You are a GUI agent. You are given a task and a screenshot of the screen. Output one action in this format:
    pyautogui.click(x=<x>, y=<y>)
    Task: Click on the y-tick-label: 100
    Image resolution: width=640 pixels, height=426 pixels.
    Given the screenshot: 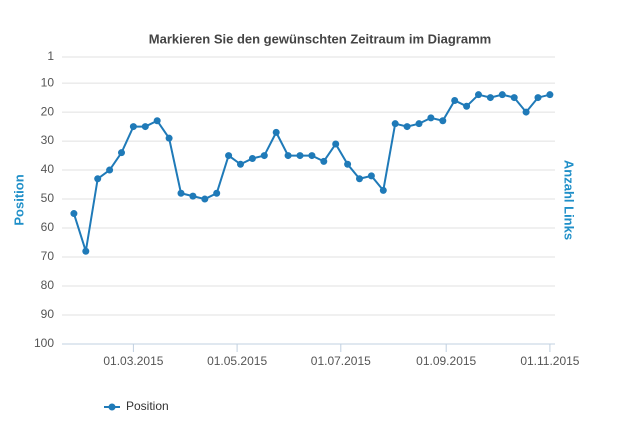 What is the action you would take?
    pyautogui.click(x=44, y=343)
    